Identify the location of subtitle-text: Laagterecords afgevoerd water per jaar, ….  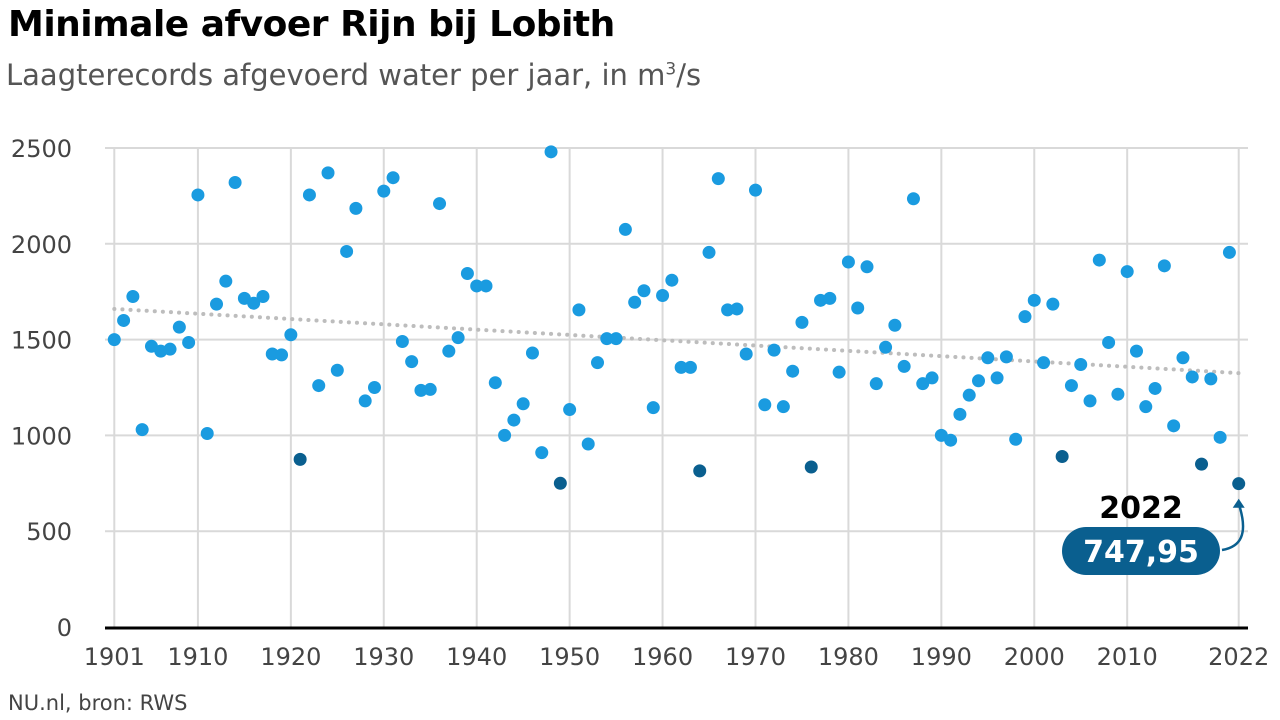
(336, 75).